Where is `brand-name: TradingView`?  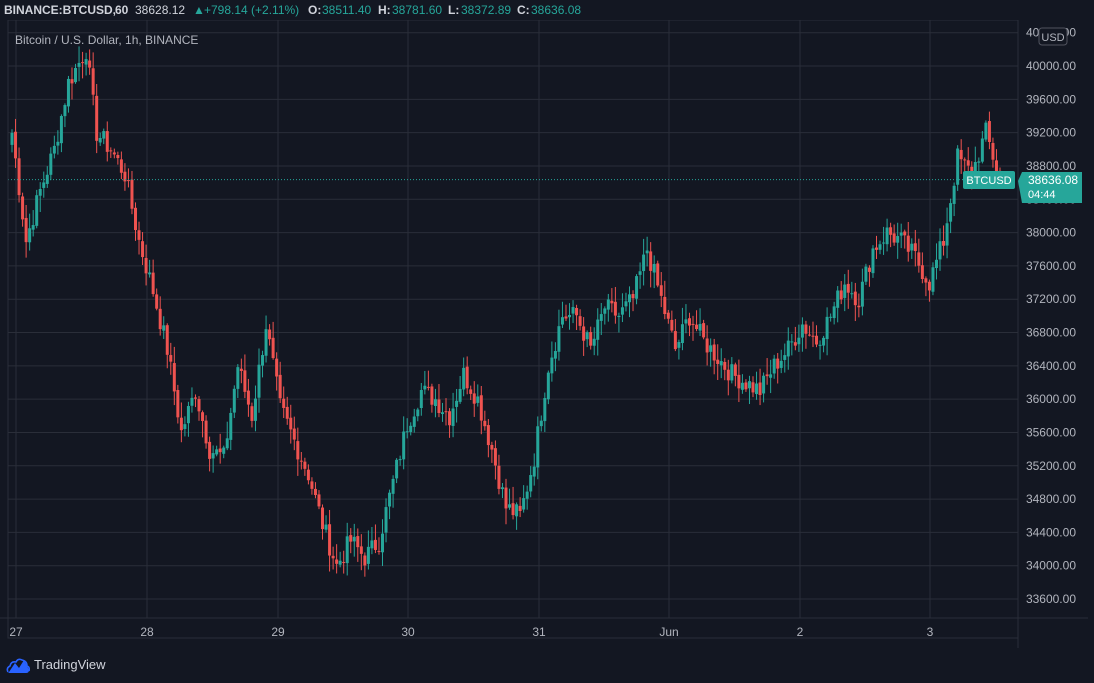
brand-name: TradingView is located at coordinates (70, 664).